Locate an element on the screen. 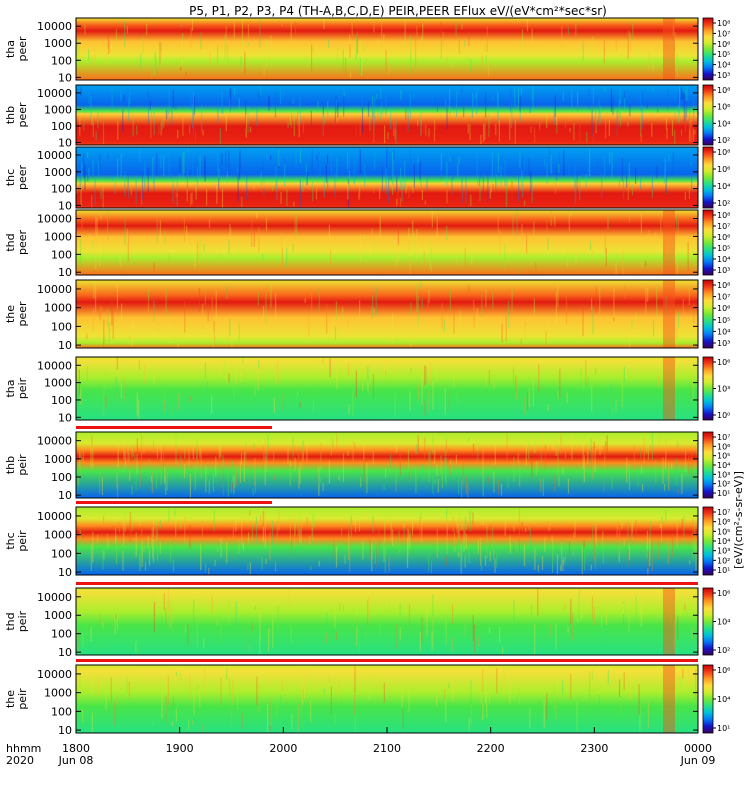  colorbar-tick-label: 10⁶ is located at coordinates (723, 446).